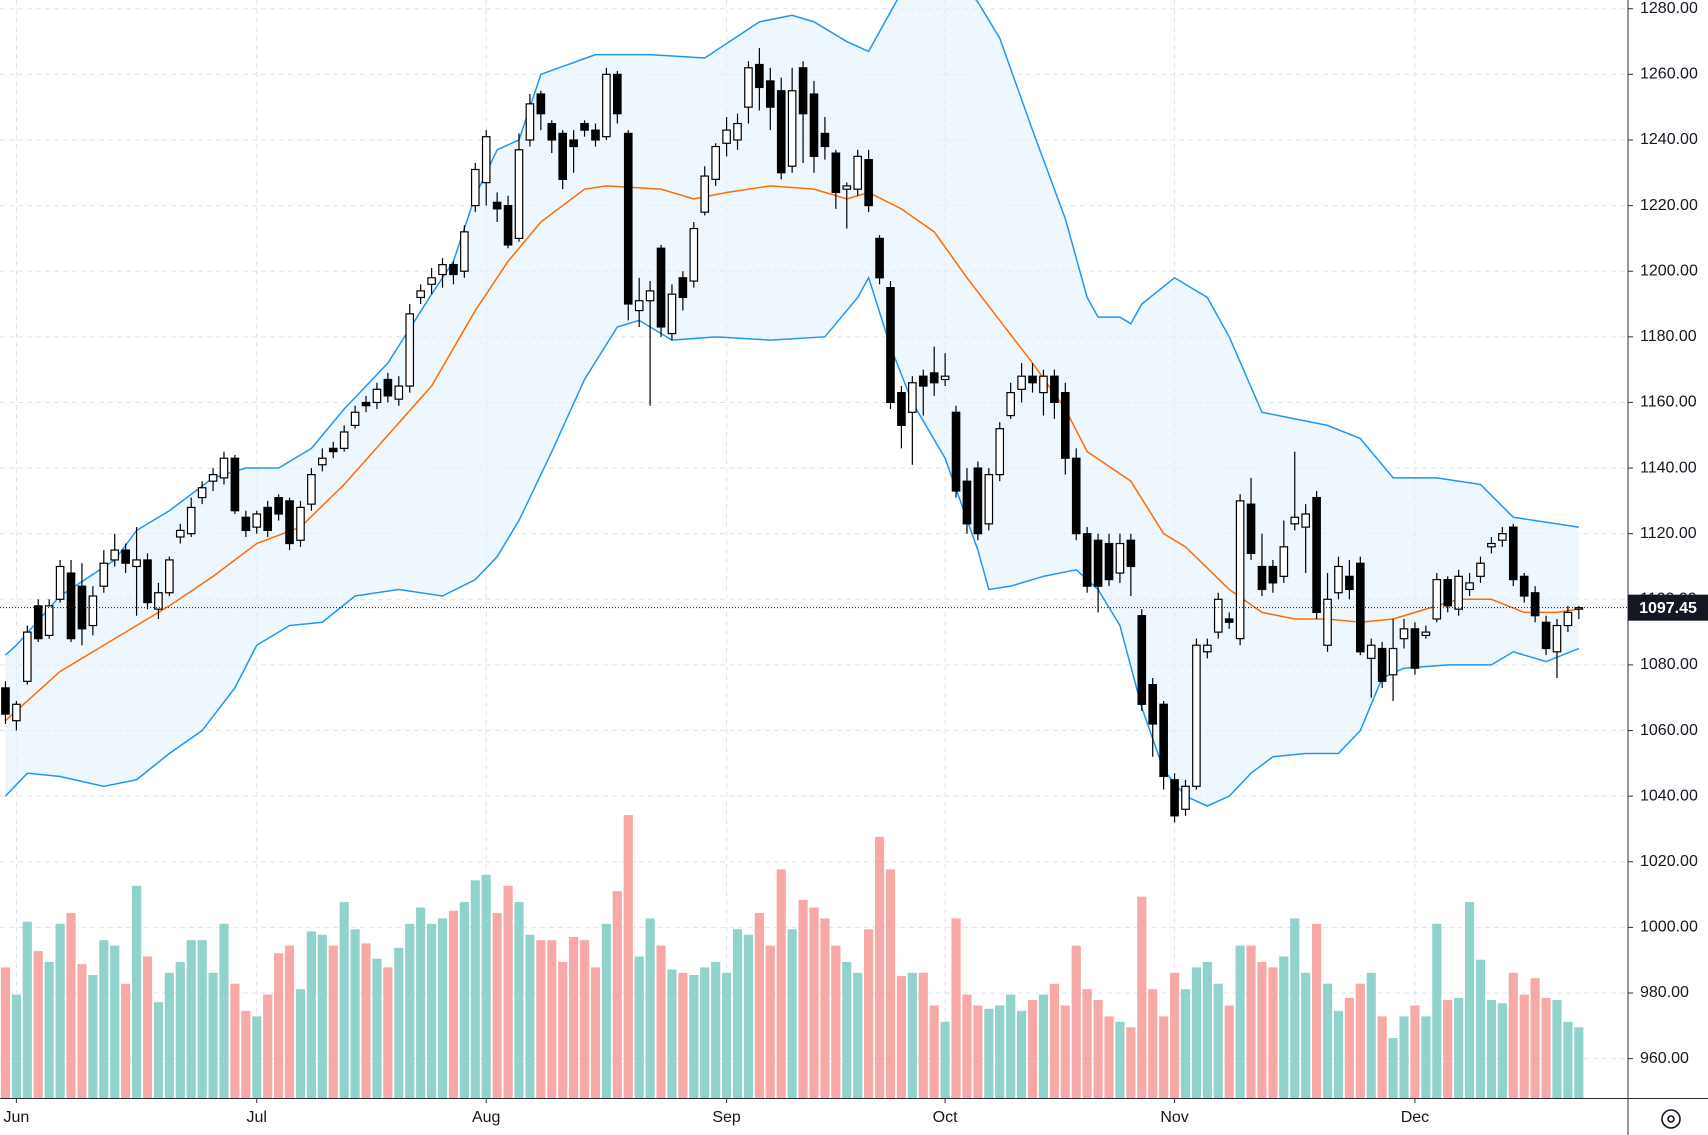  What do you see at coordinates (854, 1116) in the screenshot?
I see `time-axis-bg` at bounding box center [854, 1116].